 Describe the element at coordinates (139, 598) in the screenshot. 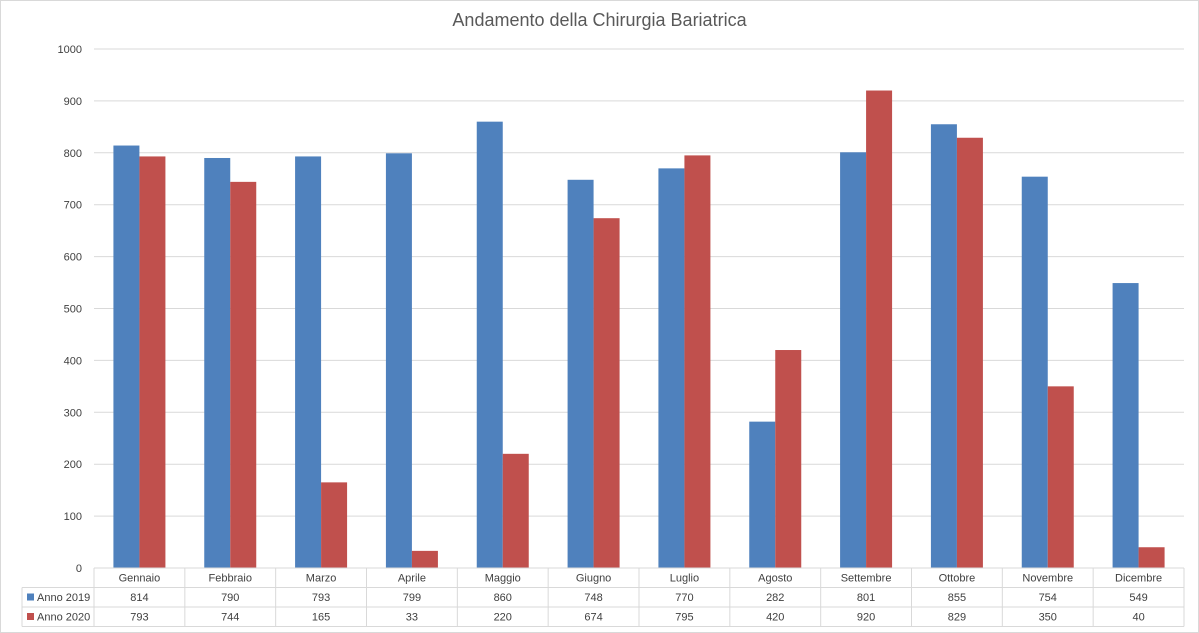

I see `data-label: 814` at that location.